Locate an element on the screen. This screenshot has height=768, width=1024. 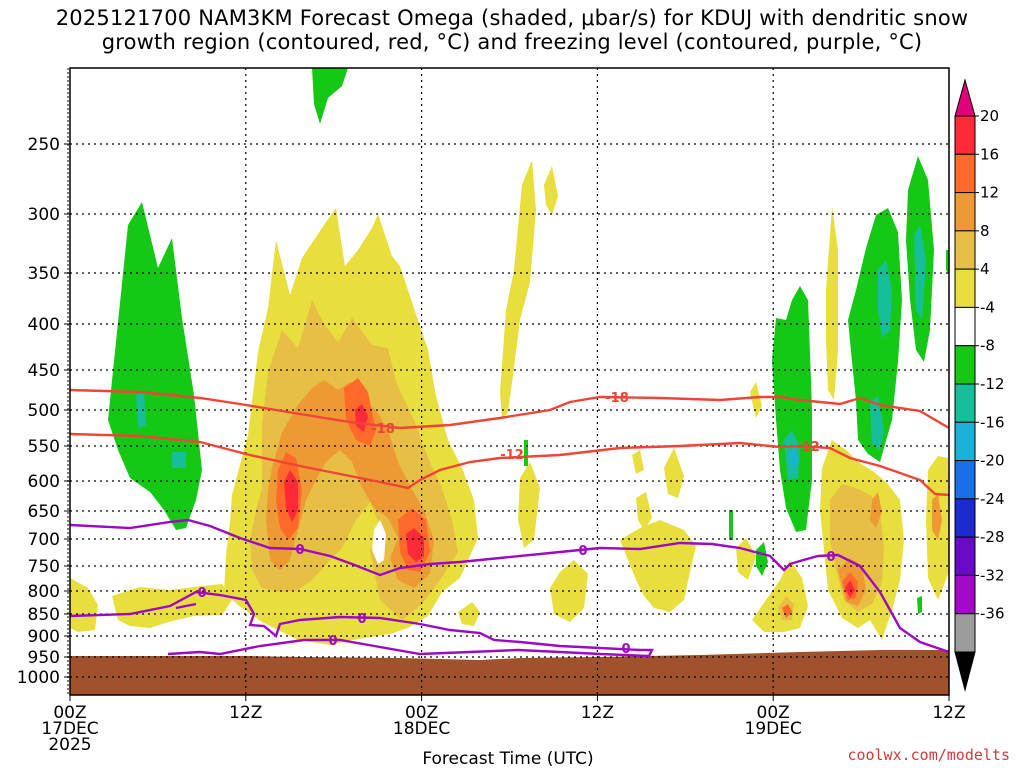
omega-region-4-streak-b is located at coordinates (551, 190).